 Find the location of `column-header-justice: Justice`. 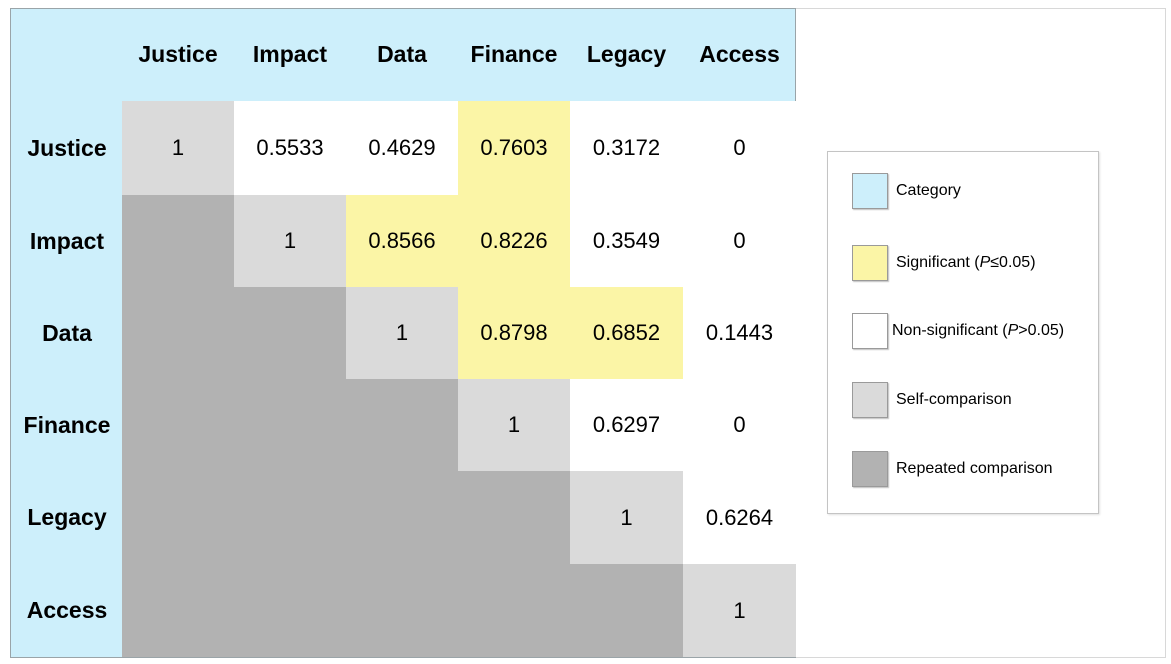

column-header-justice: Justice is located at coordinates (178, 54).